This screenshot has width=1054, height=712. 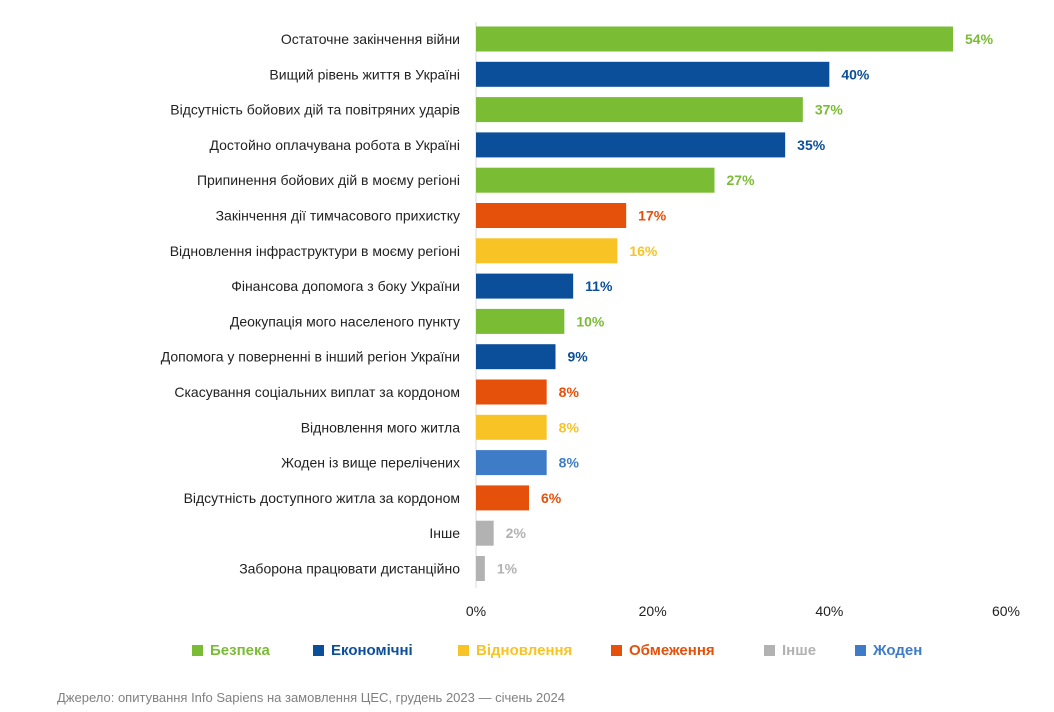 I want to click on legend-label: Обмеження, so click(x=672, y=650).